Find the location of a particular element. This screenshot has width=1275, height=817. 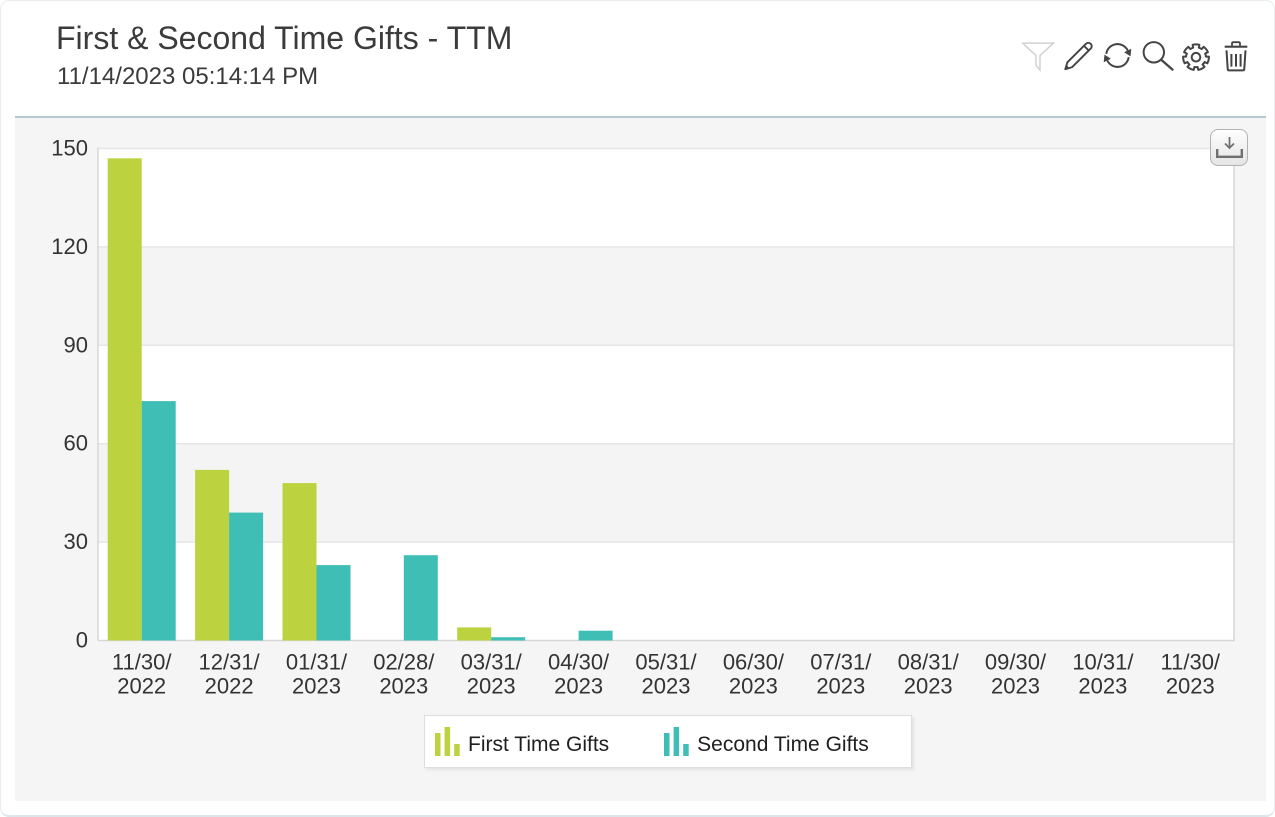

svg-text: 10/31/ is located at coordinates (1103, 662).